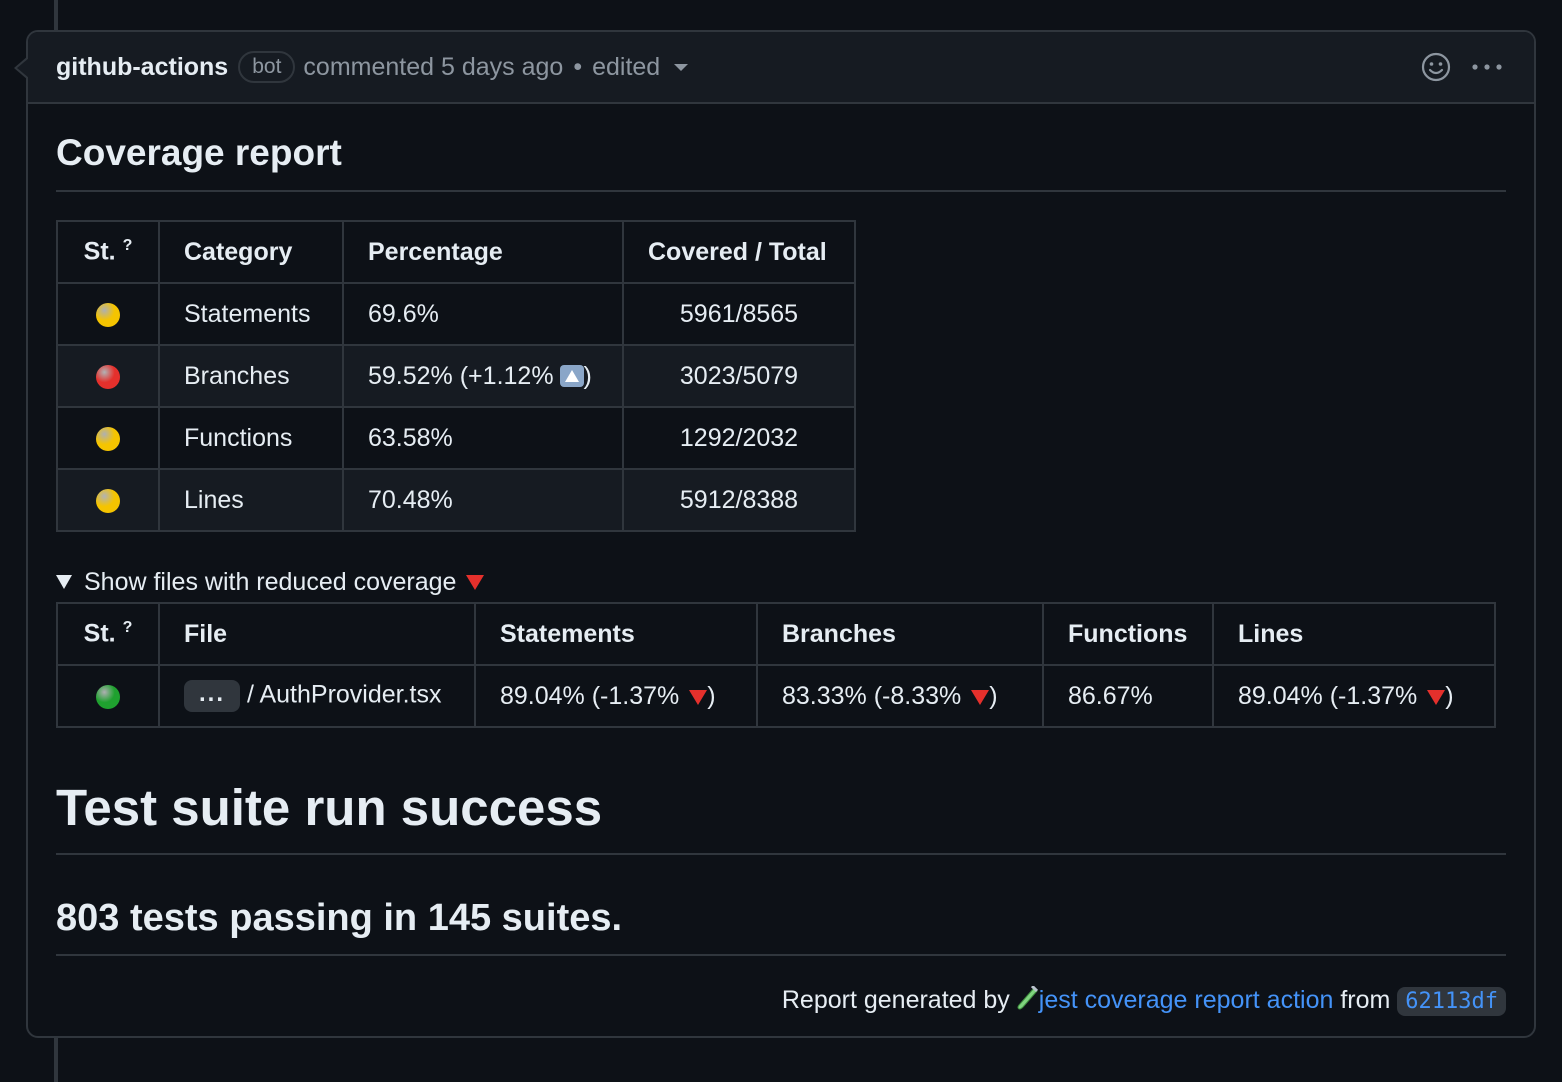 Image resolution: width=1562 pixels, height=1082 pixels. Describe the element at coordinates (1449, 695) in the screenshot. I see `lines-close: )` at that location.